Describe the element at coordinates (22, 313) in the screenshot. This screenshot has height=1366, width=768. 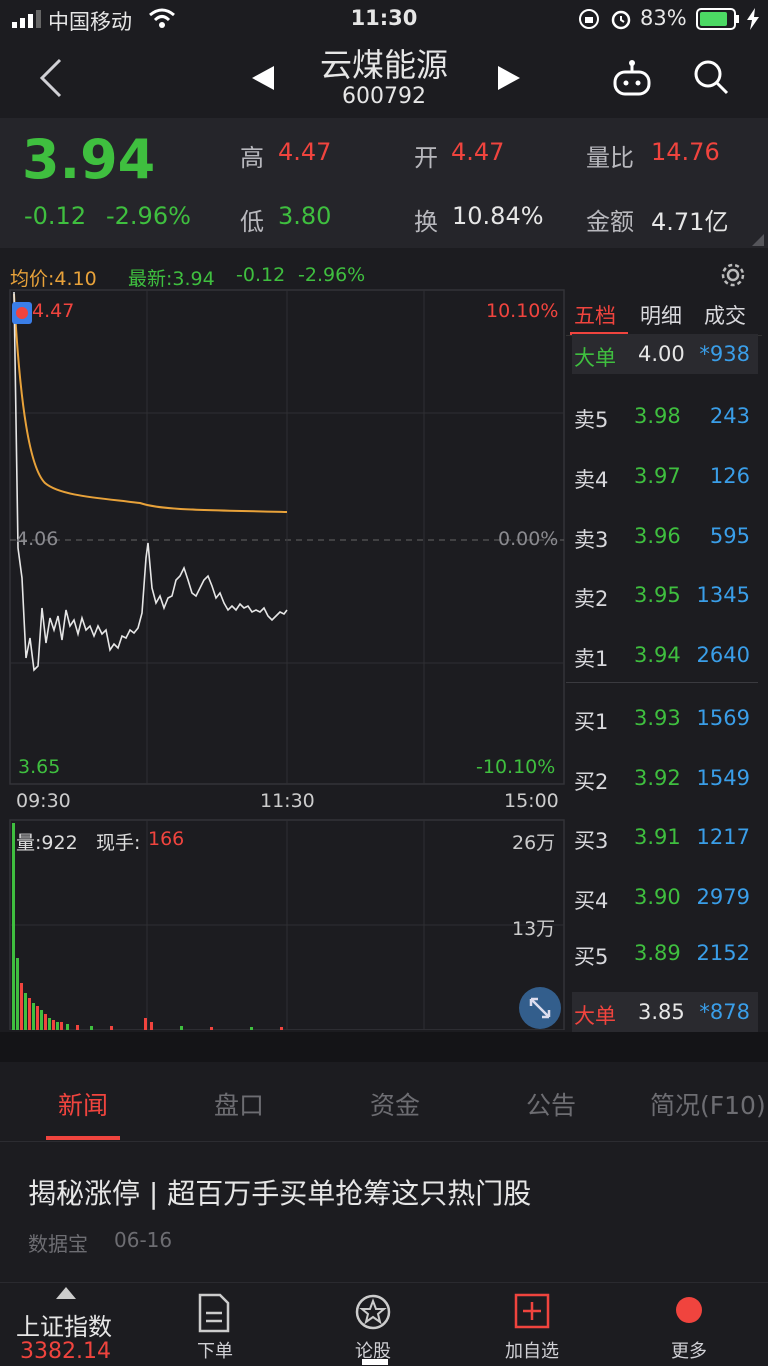
I see `badge-icon` at that location.